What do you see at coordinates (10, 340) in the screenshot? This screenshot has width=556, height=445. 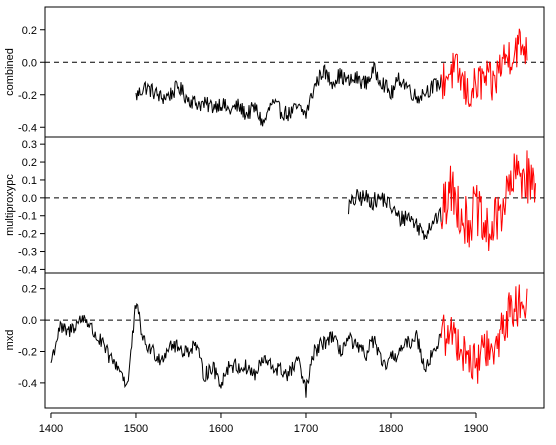 I see `y-axis-label: mxd` at bounding box center [10, 340].